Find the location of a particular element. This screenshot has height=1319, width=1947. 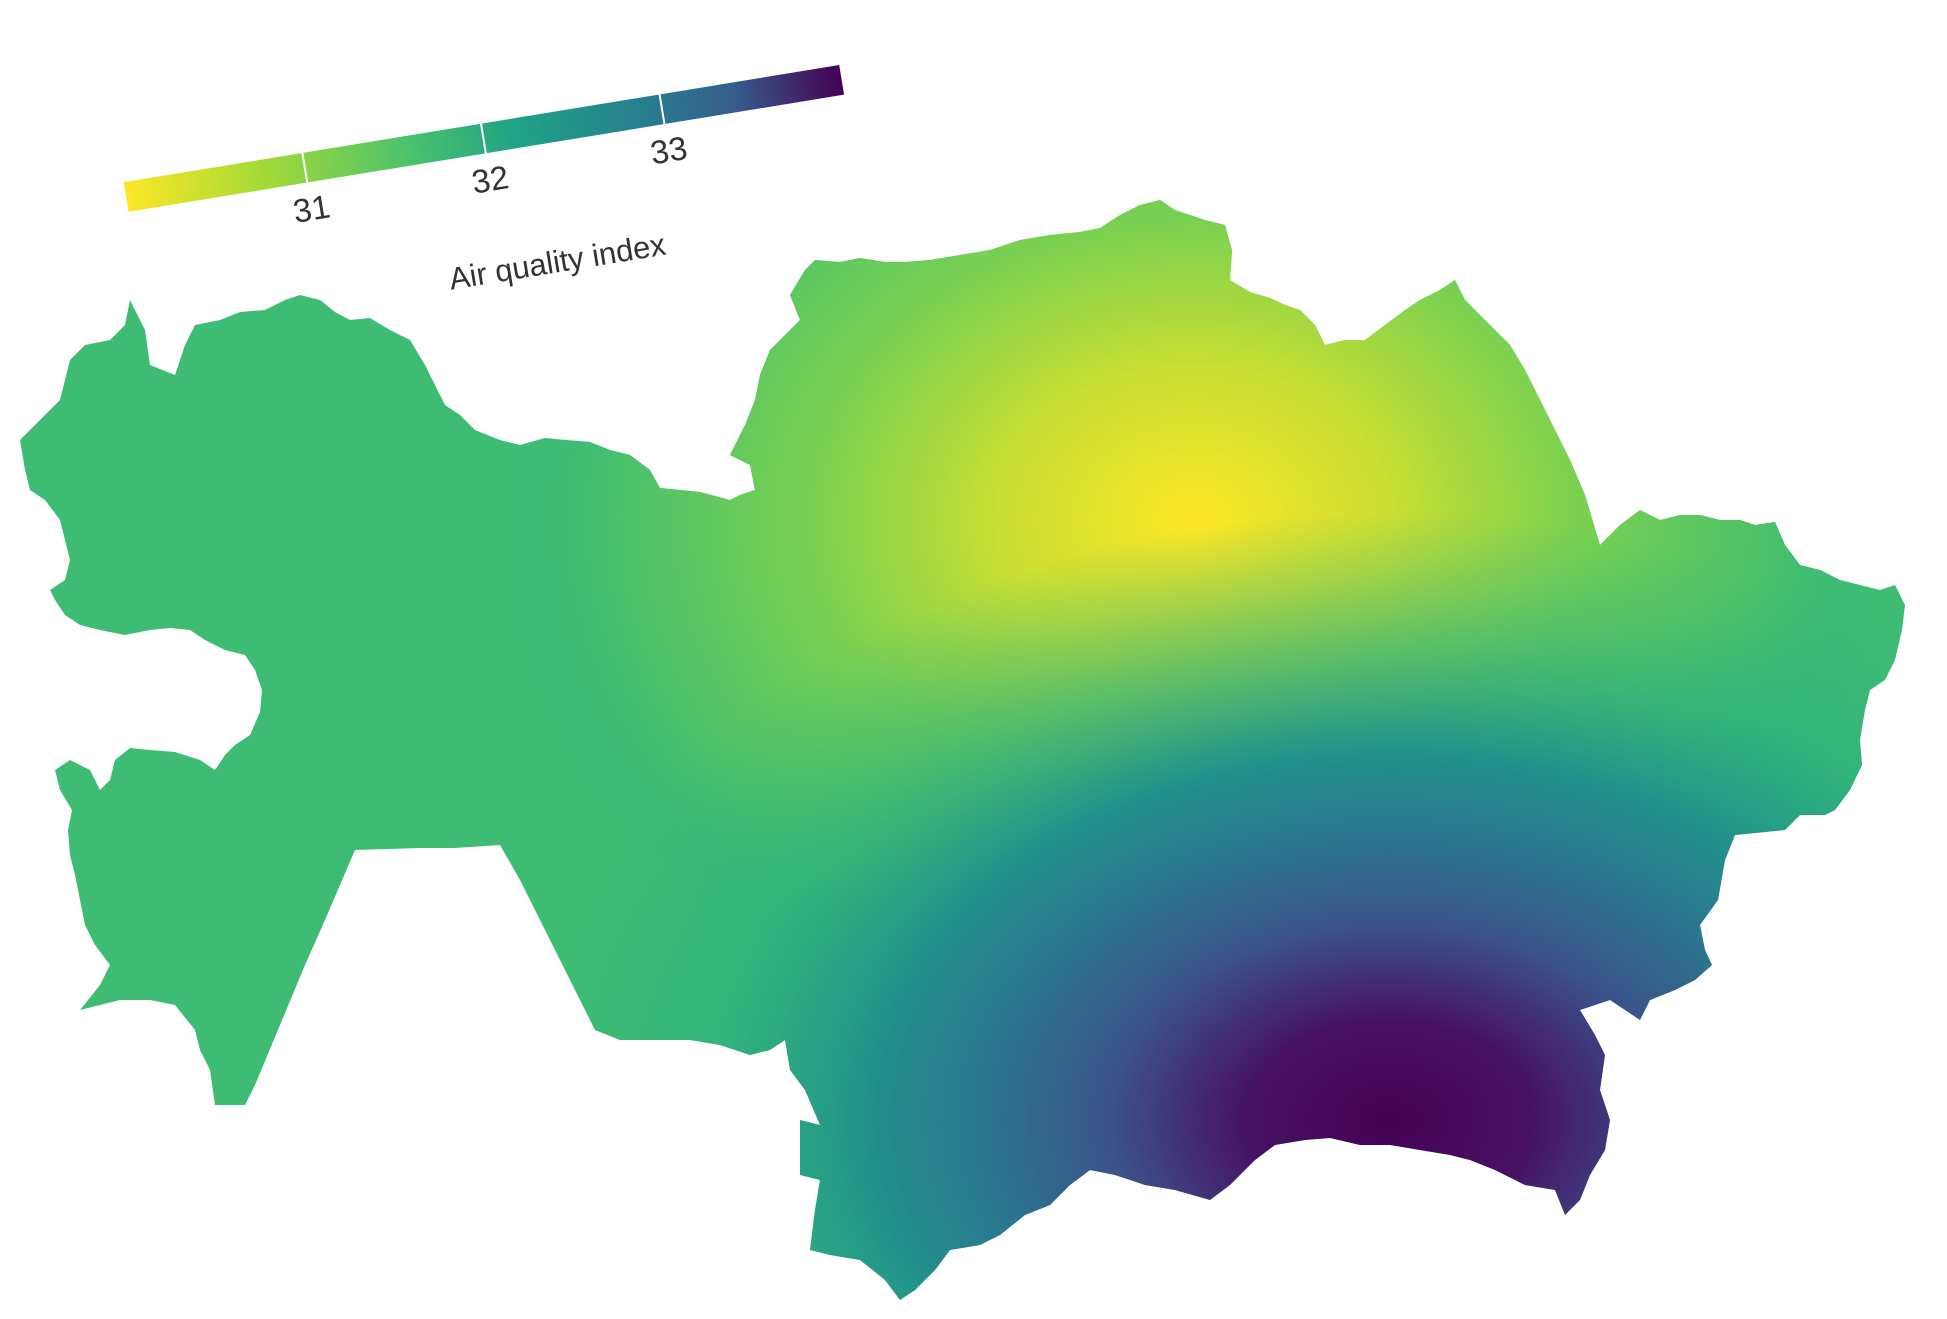

legend: 31 32 33 Air quality index is located at coordinates (484, 181).